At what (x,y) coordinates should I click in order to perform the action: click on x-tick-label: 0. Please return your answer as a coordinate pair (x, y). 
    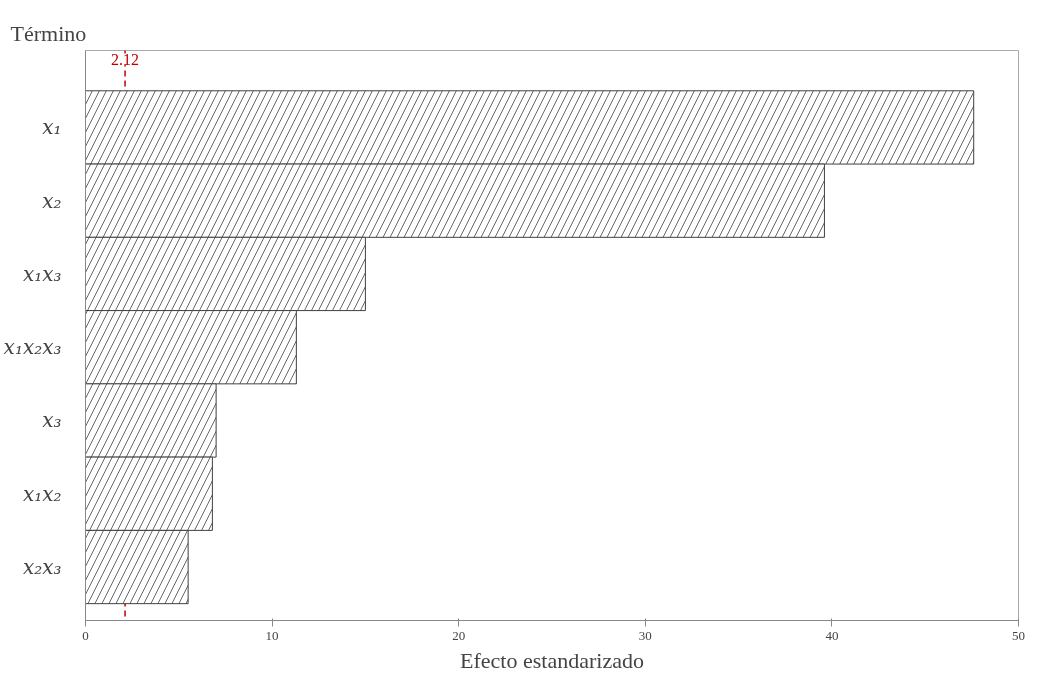
    Looking at the image, I should click on (85, 635).